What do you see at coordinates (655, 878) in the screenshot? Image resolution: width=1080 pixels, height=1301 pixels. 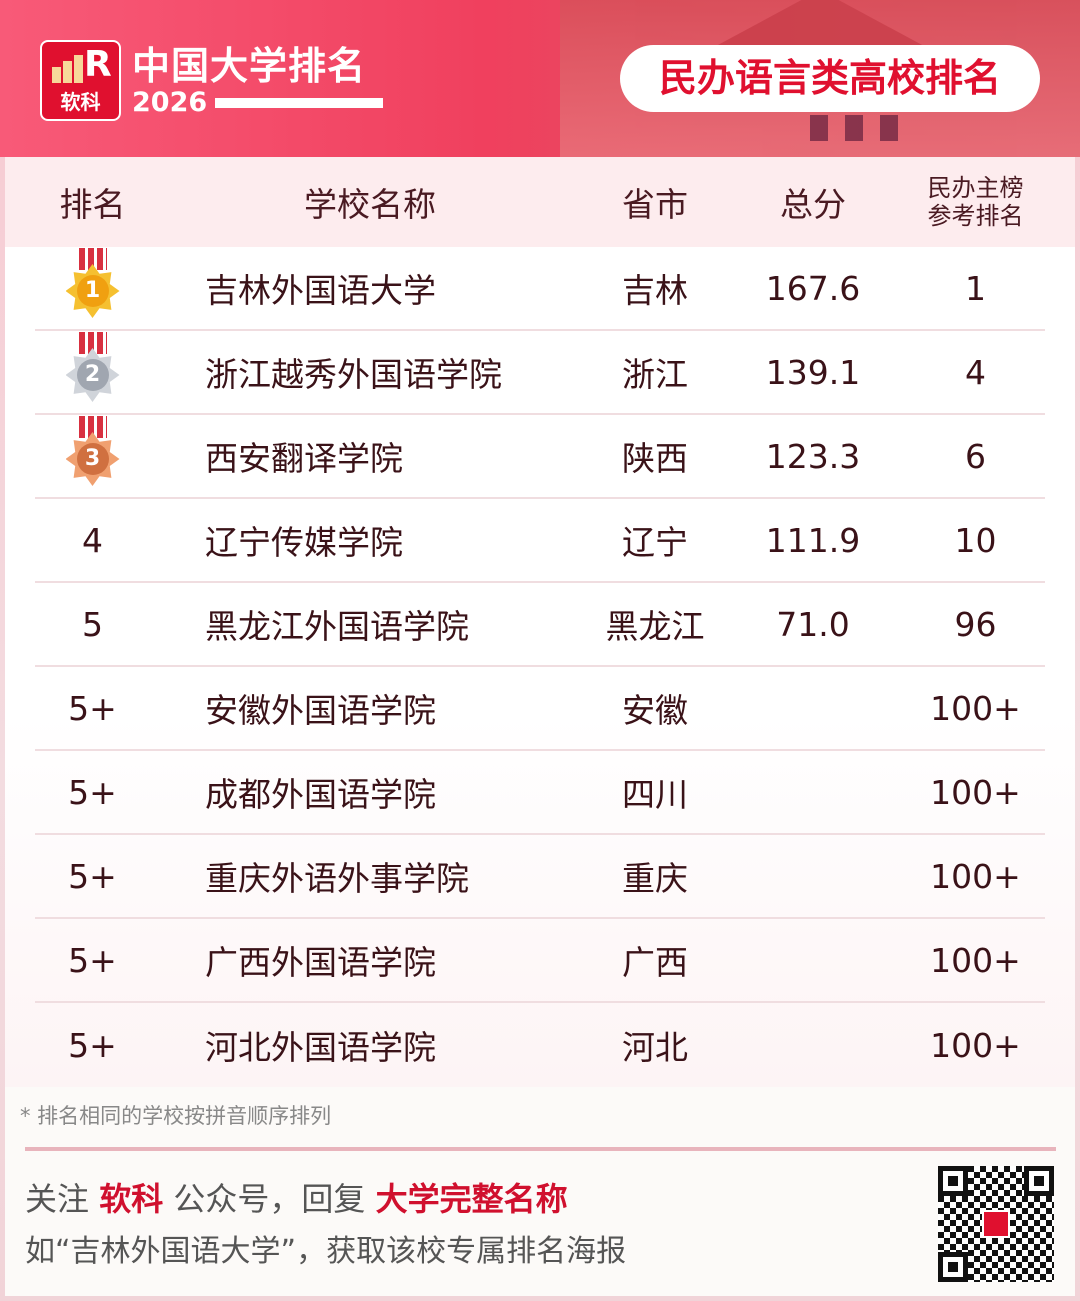 I see `province: 重庆` at bounding box center [655, 878].